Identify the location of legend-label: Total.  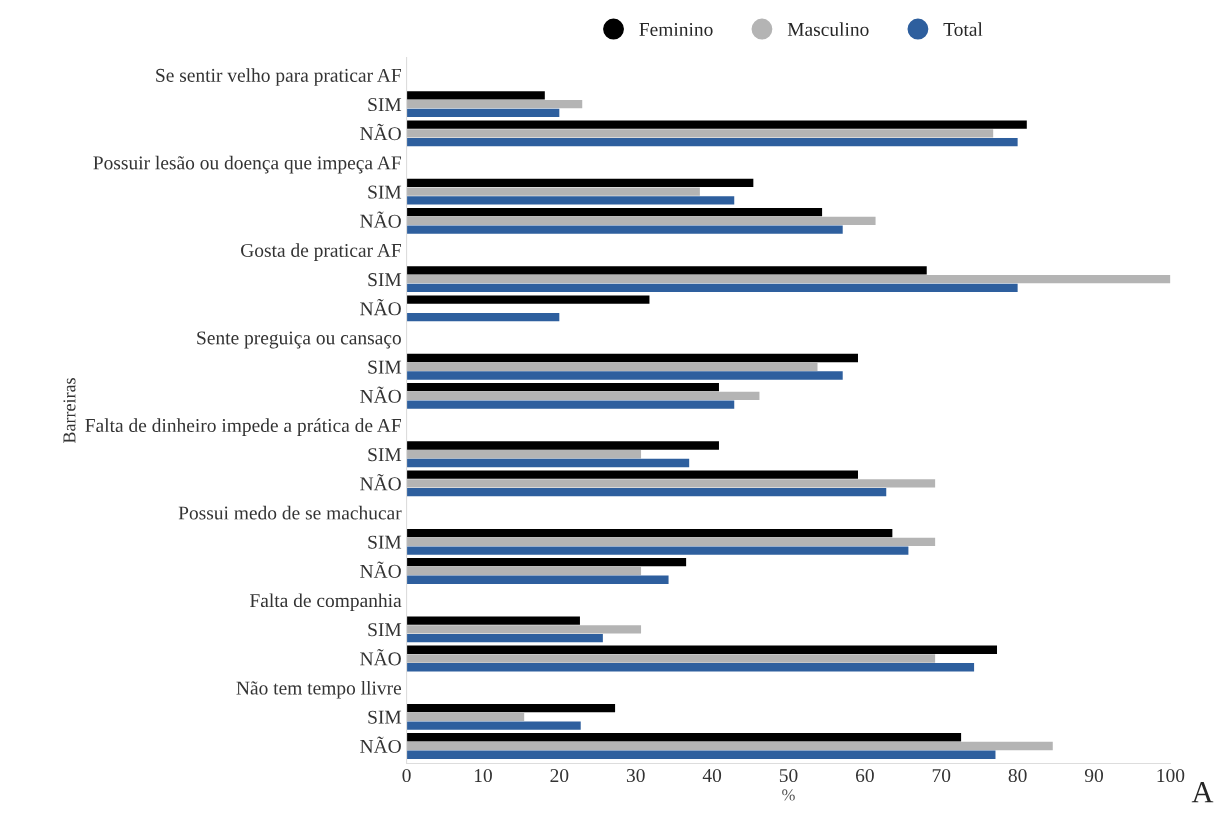
(963, 29).